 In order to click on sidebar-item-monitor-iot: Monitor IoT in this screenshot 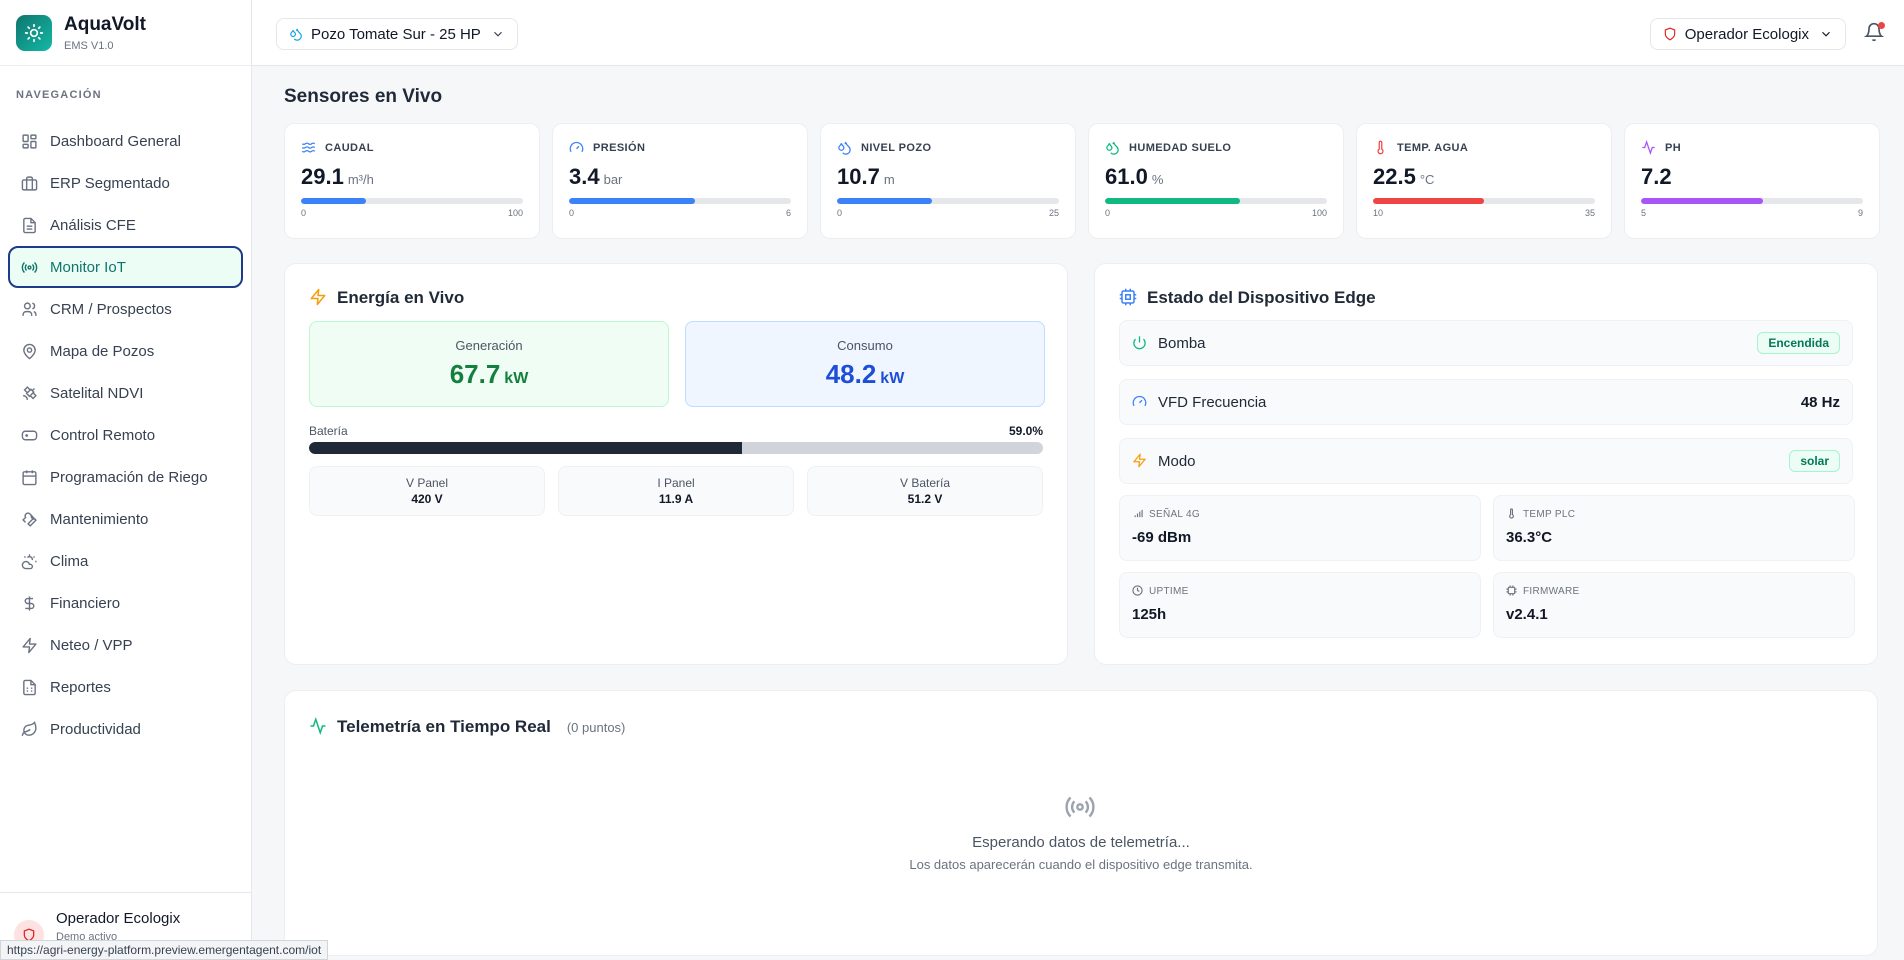, I will do `click(125, 267)`.